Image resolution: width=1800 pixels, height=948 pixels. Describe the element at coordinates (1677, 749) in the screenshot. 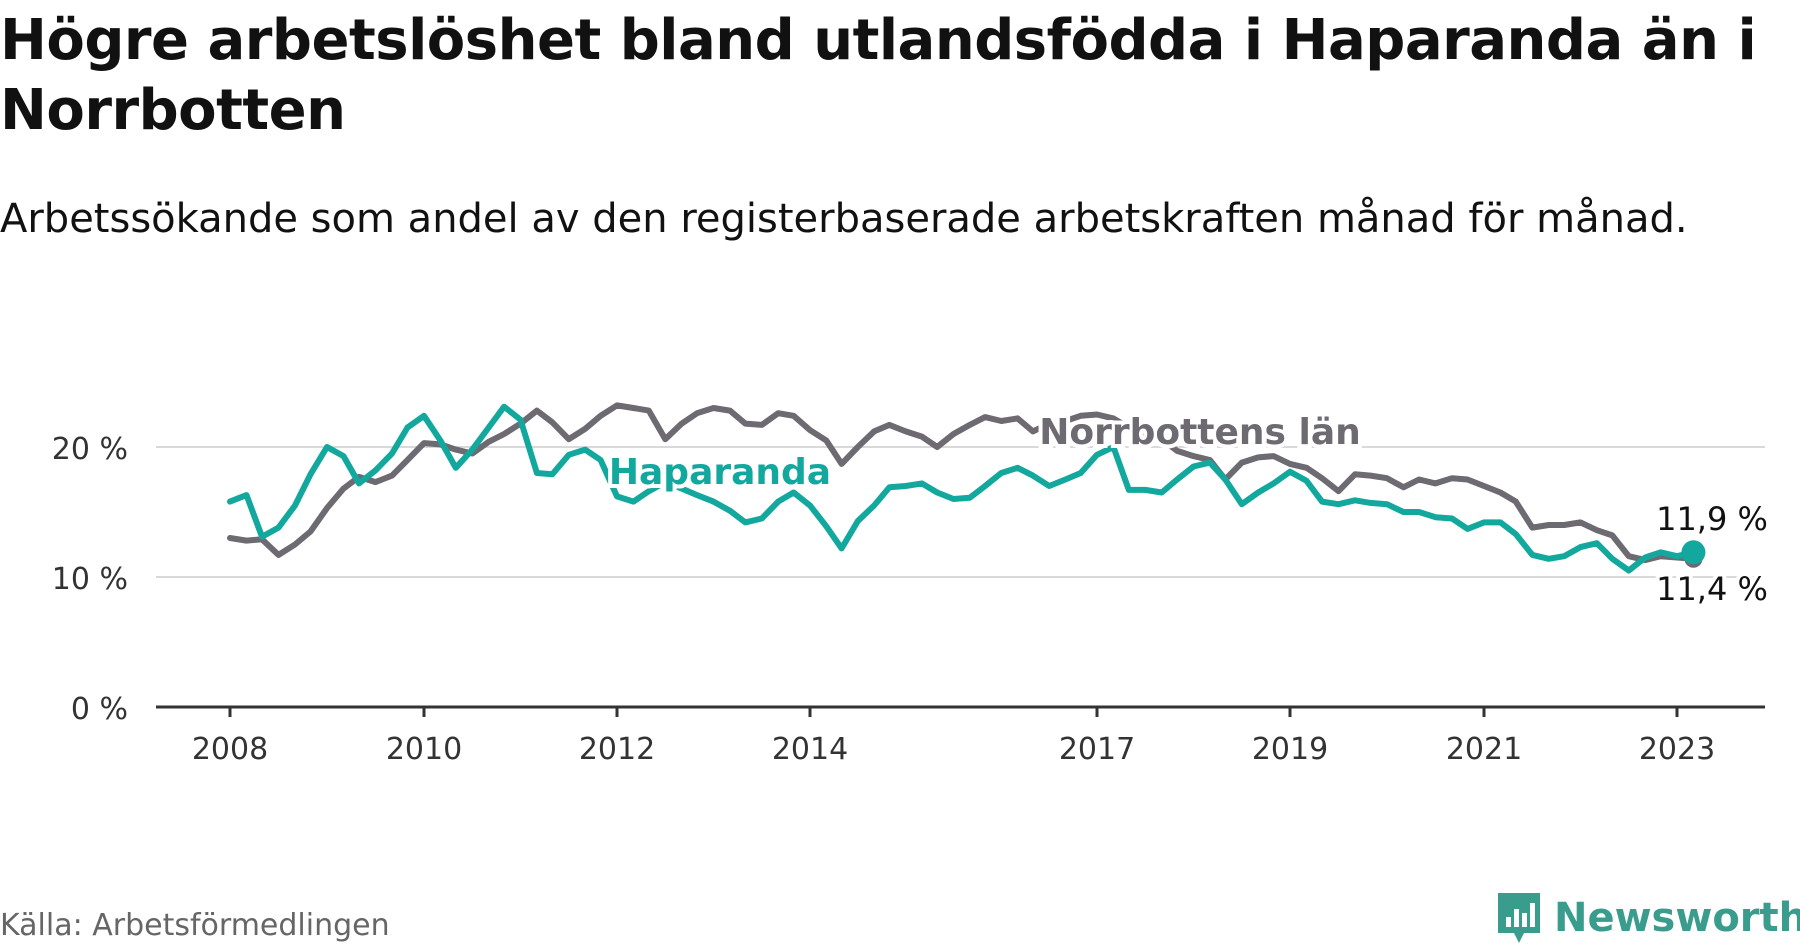

I see `x-tick-label: 2023` at that location.